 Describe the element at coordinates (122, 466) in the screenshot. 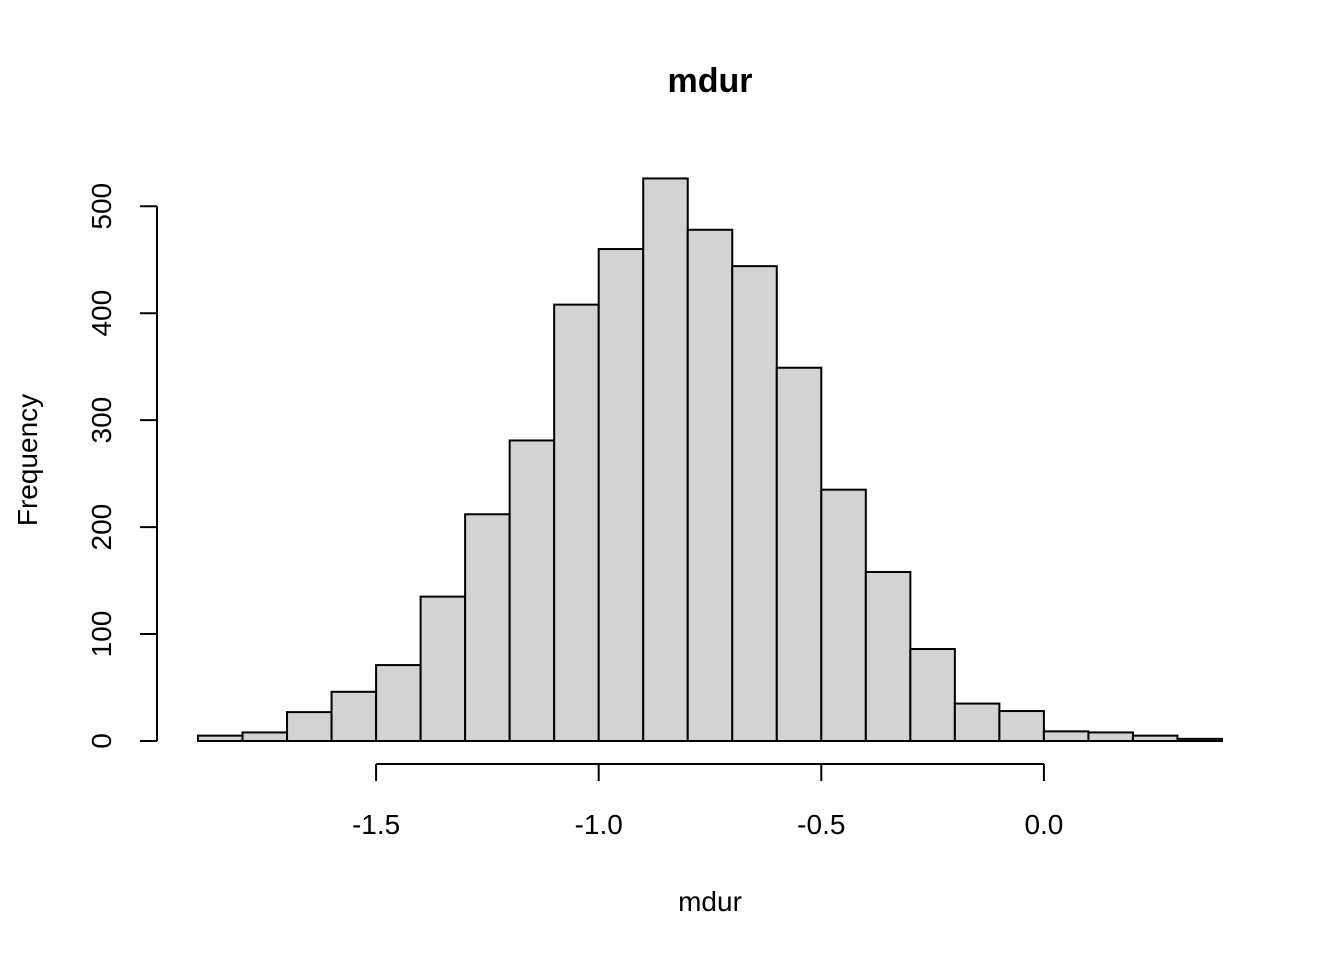

I see `y-axis: 0 100 200 300 400 500` at that location.